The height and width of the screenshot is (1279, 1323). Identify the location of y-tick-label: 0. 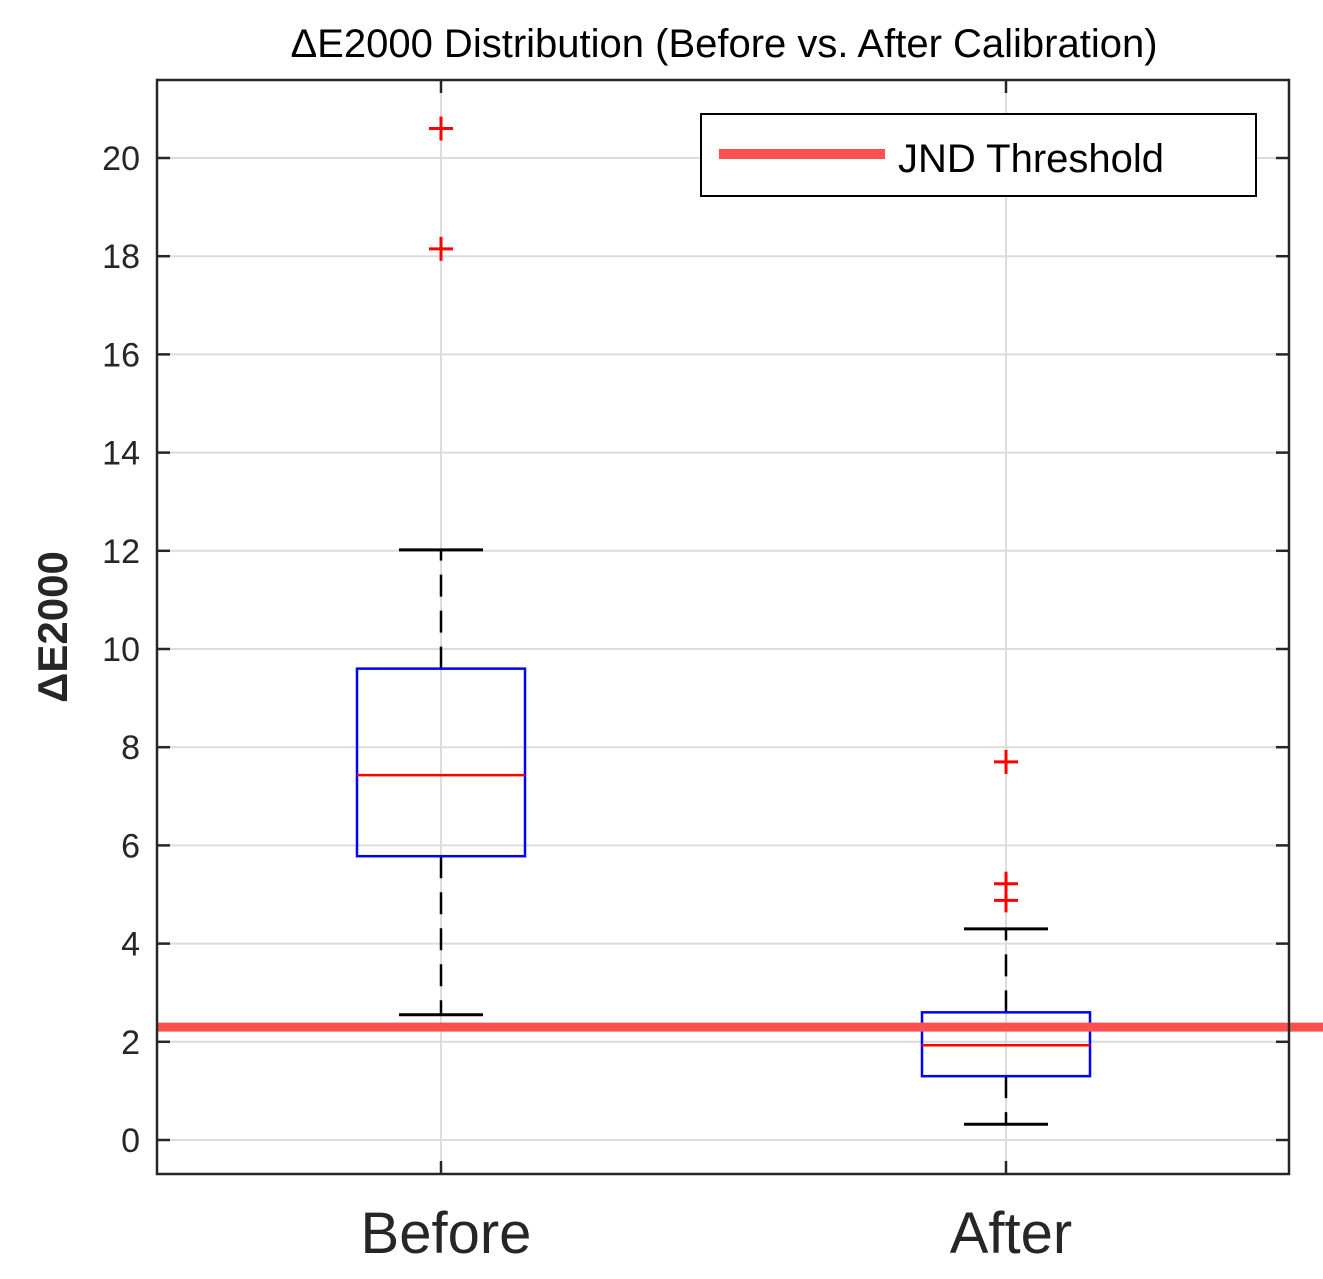
(130, 1141).